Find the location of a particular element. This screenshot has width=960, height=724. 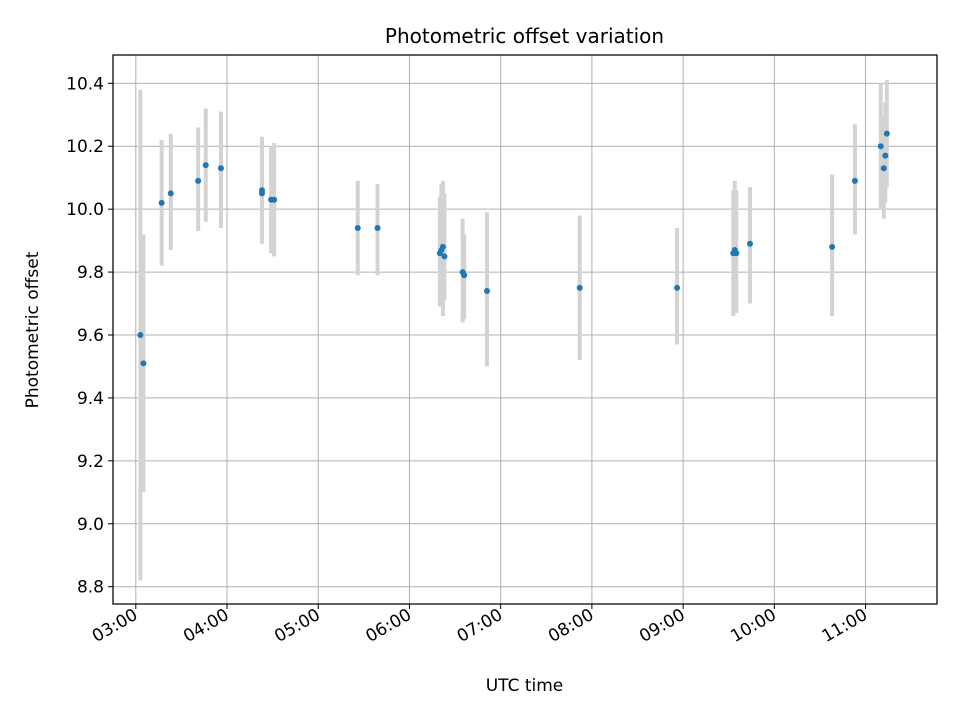

y-axis: 8.8 9.0 9.2 9.4 9.6 9.8 10.0 10.2 10.4 is located at coordinates (89, 336).